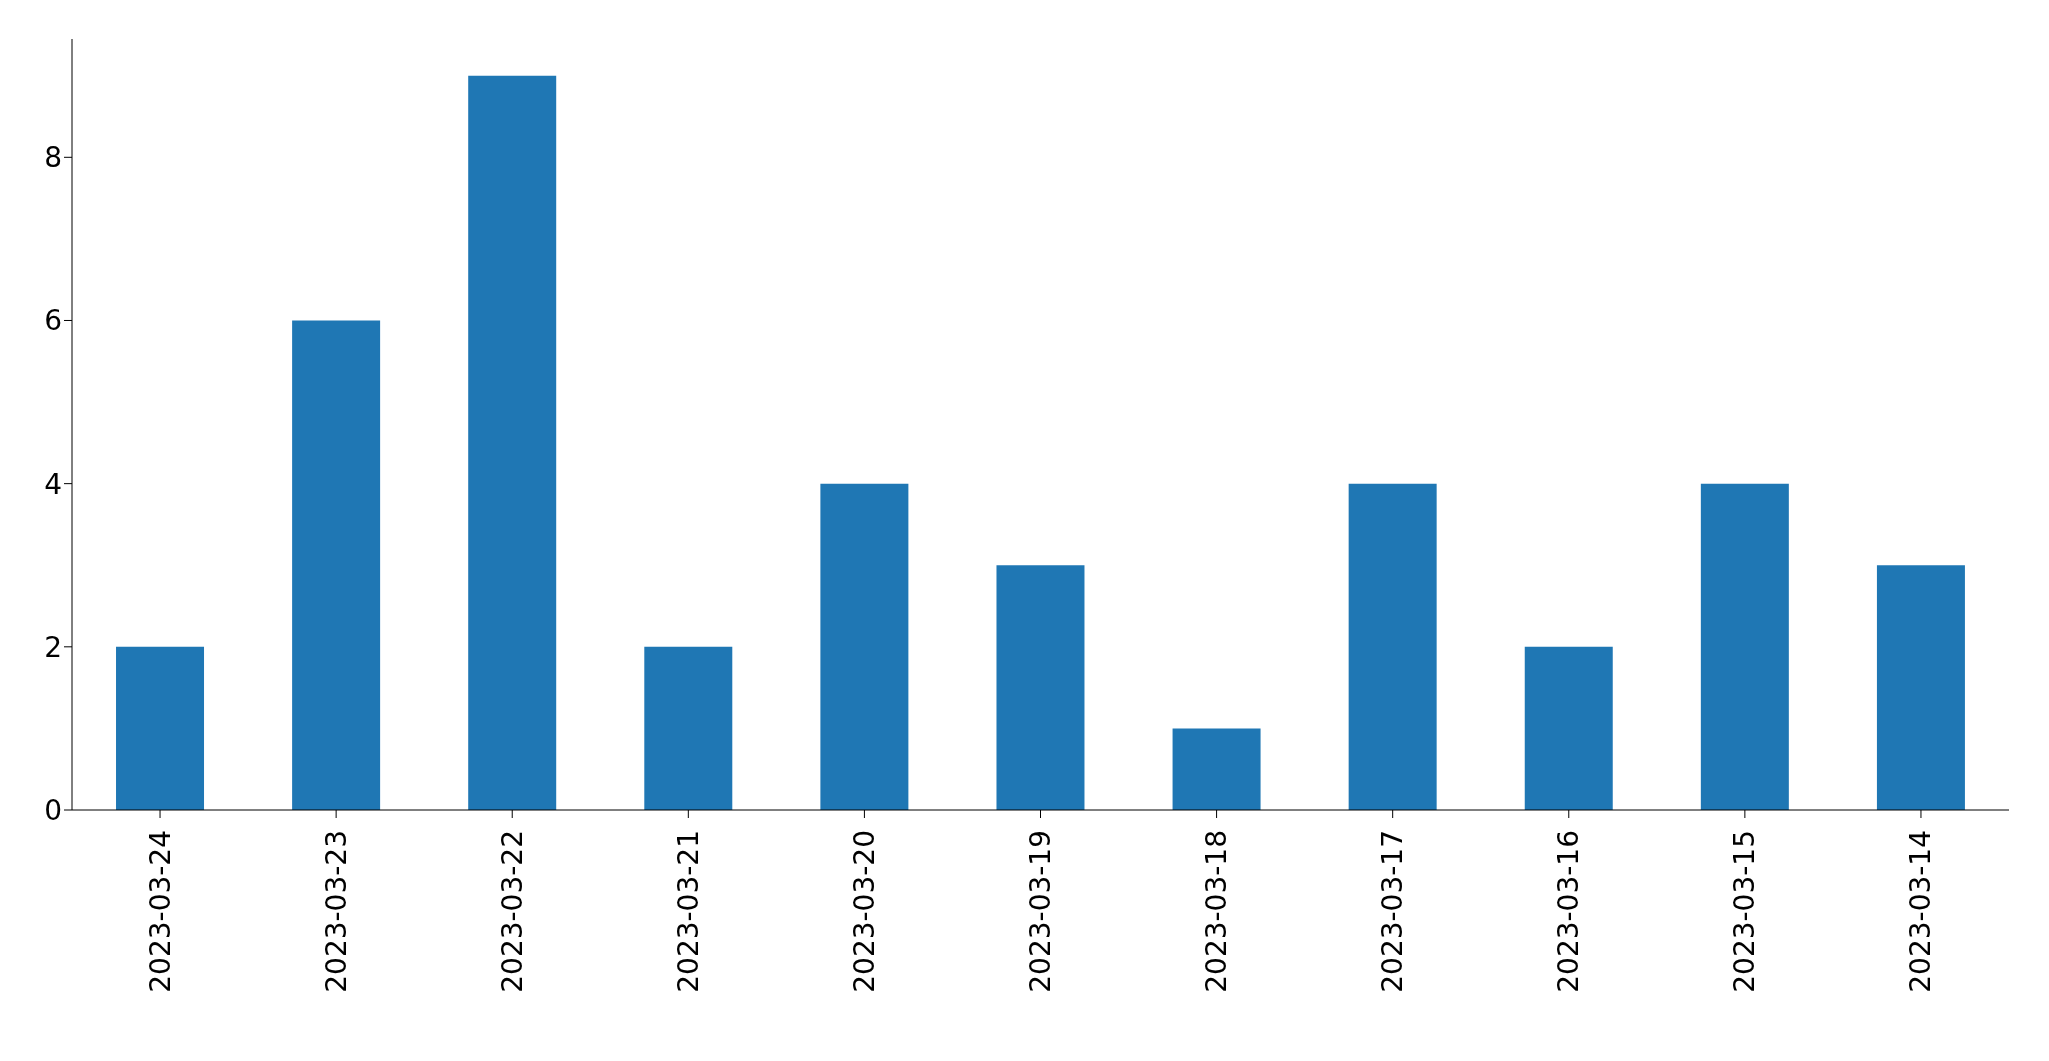 Image resolution: width=2049 pixels, height=1061 pixels. Describe the element at coordinates (53, 484) in the screenshot. I see `y-tick-label: 4` at that location.